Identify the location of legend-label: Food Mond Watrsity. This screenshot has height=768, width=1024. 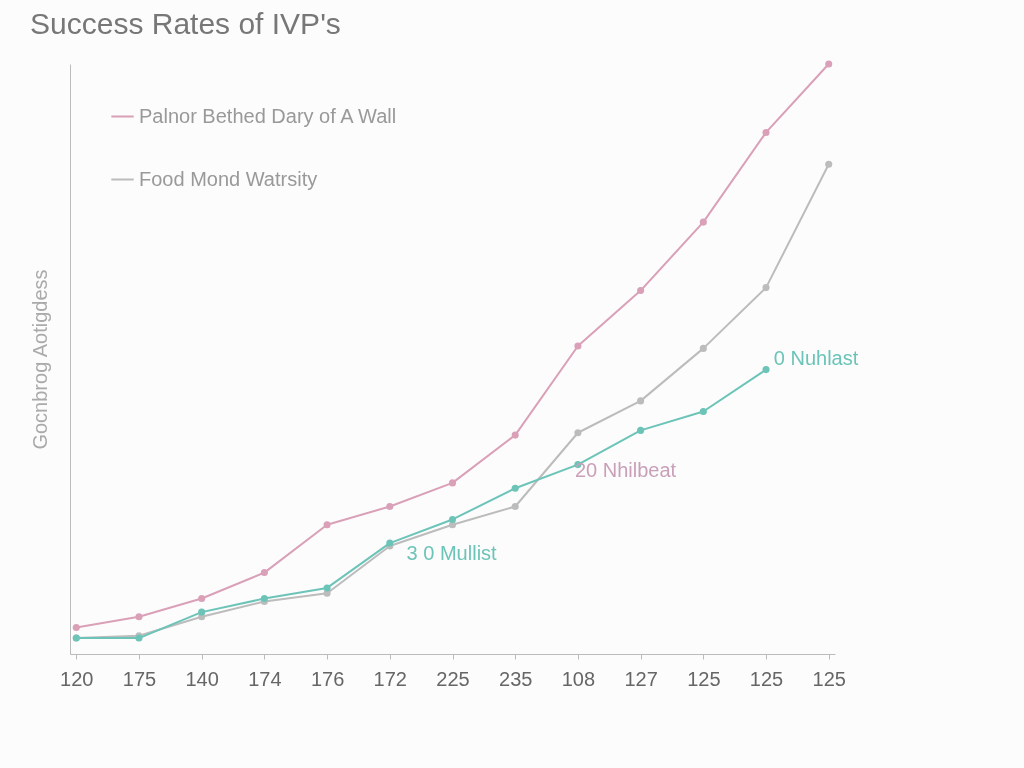
(228, 178).